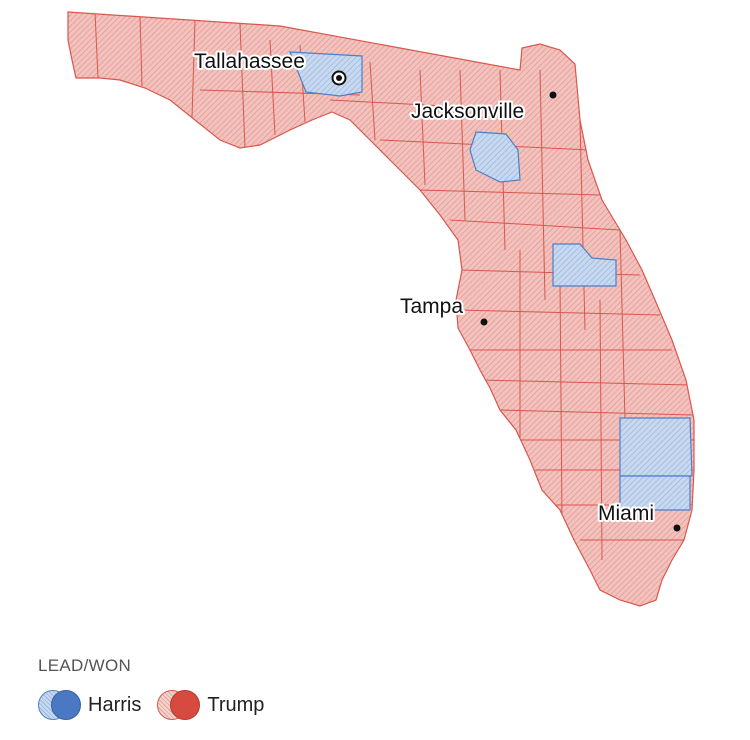 This screenshot has height=740, width=750. Describe the element at coordinates (584, 265) in the screenshot. I see `county-orange` at that location.